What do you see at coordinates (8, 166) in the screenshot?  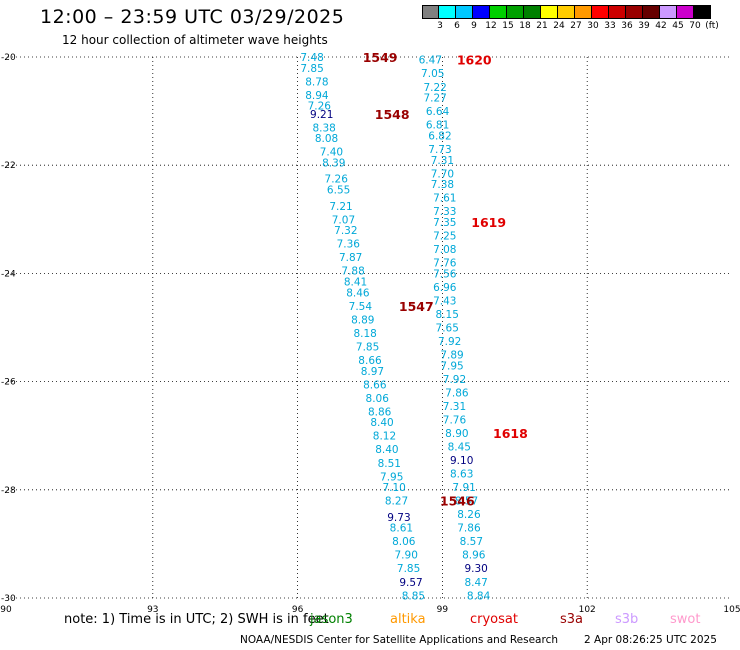 I see `y-tick-label: -22` at bounding box center [8, 166].